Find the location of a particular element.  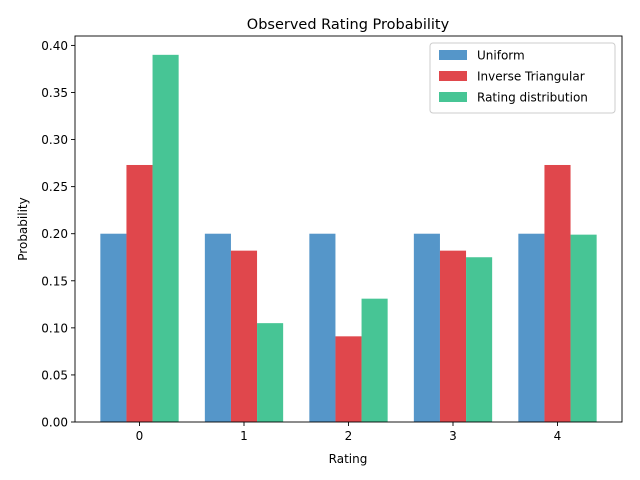

y-tick-label: 0.30 is located at coordinates (54, 140).